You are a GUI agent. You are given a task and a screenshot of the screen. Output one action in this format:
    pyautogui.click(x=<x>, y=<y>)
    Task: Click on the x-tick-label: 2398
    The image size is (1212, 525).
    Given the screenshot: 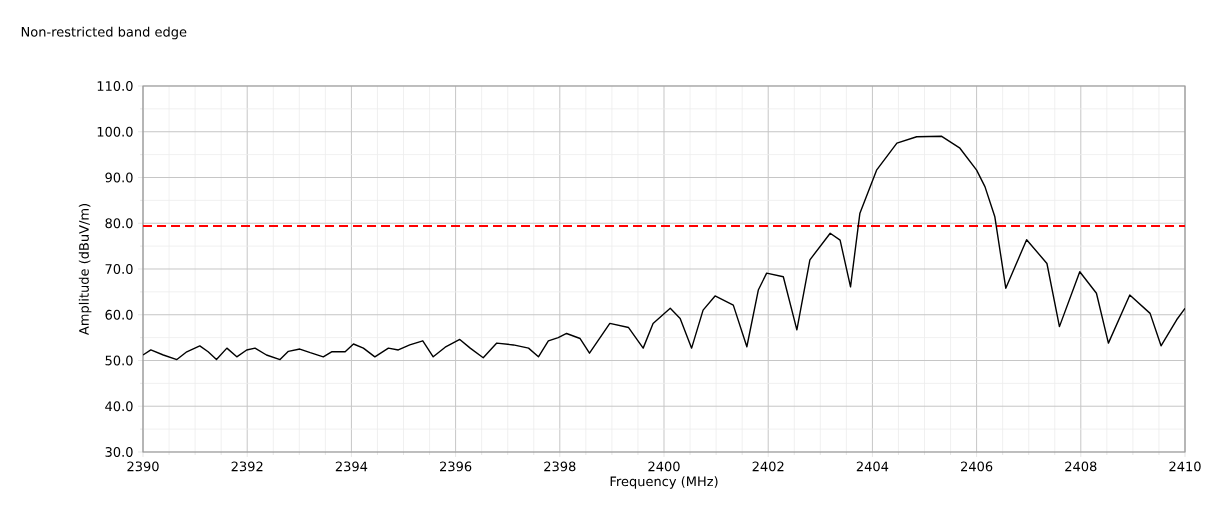 What is the action you would take?
    pyautogui.click(x=560, y=466)
    